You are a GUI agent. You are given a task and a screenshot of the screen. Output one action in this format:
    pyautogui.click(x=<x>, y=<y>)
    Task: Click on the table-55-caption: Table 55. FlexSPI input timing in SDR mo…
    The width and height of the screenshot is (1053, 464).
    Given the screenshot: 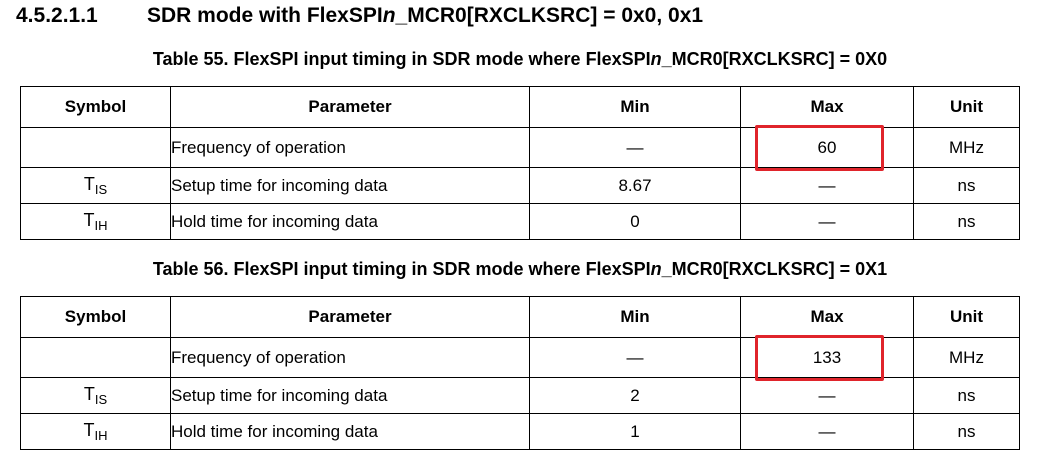 What is the action you would take?
    pyautogui.click(x=520, y=59)
    